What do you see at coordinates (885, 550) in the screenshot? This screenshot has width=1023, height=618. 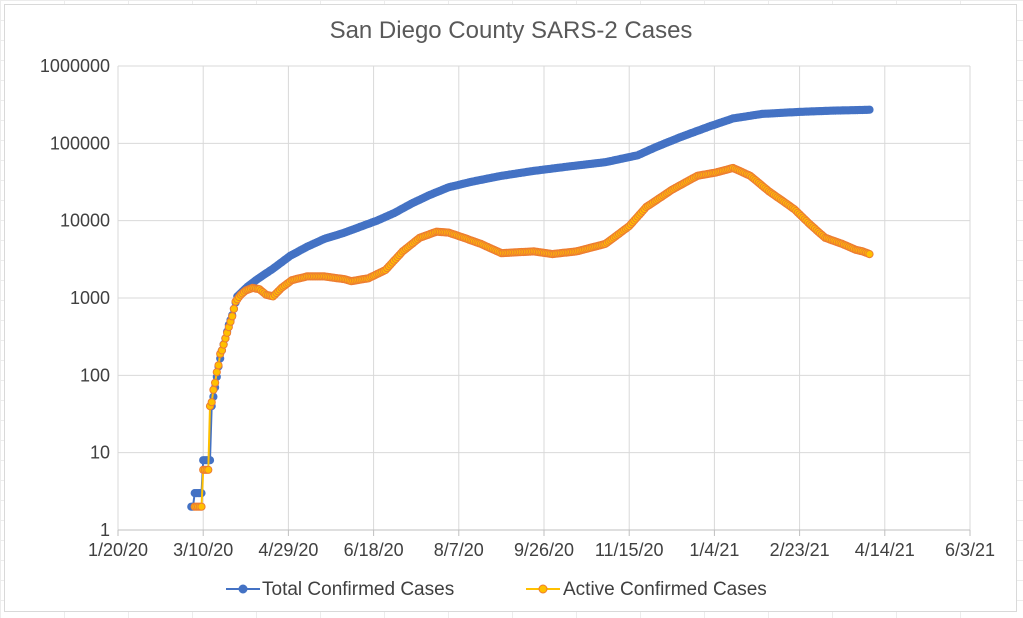 I see `x-tick-label: 4/14/21` at bounding box center [885, 550].